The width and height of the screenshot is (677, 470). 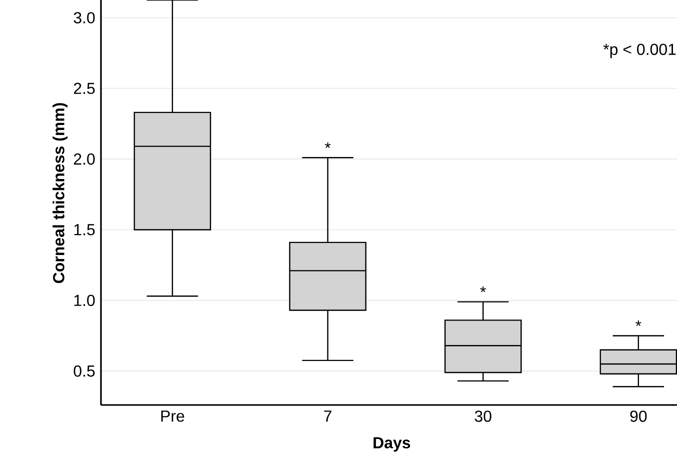 What do you see at coordinates (84, 18) in the screenshot?
I see `y-tick-label: 3.0` at bounding box center [84, 18].